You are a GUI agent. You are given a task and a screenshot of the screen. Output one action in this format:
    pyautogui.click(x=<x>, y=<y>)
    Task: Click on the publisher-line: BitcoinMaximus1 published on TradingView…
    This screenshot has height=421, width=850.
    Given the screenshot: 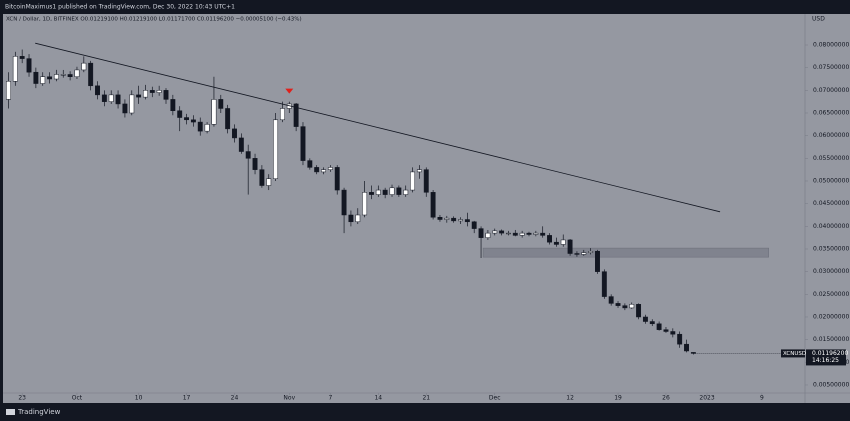 What is the action you would take?
    pyautogui.click(x=120, y=7)
    